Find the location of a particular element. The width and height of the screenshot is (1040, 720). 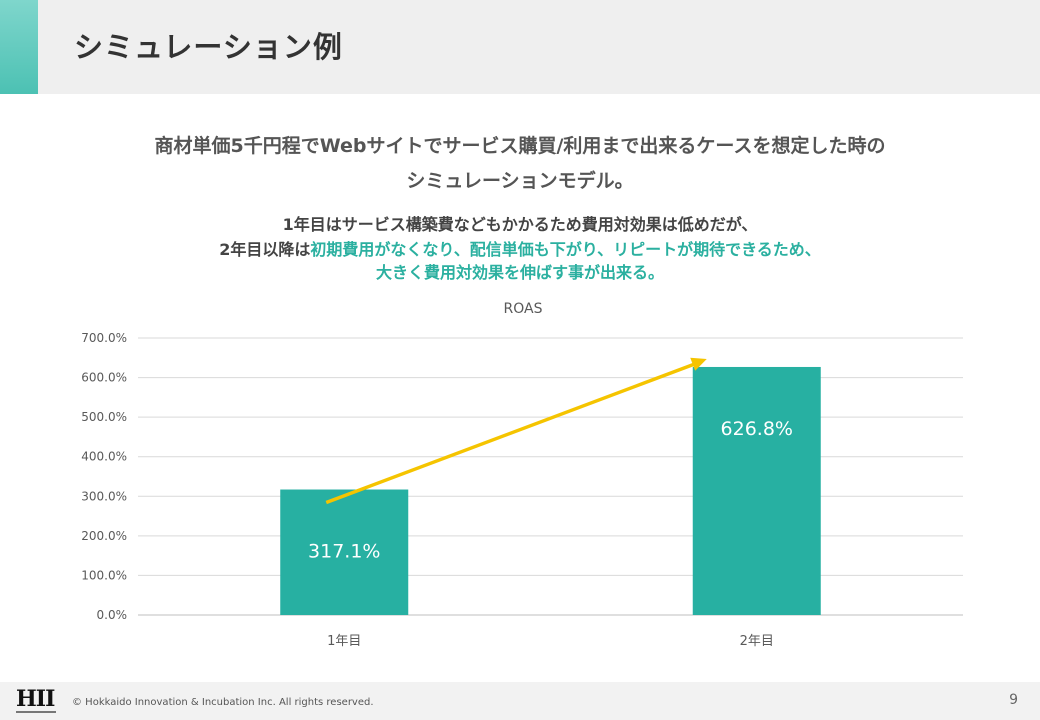

y-tick-label: 600.0% is located at coordinates (104, 378).